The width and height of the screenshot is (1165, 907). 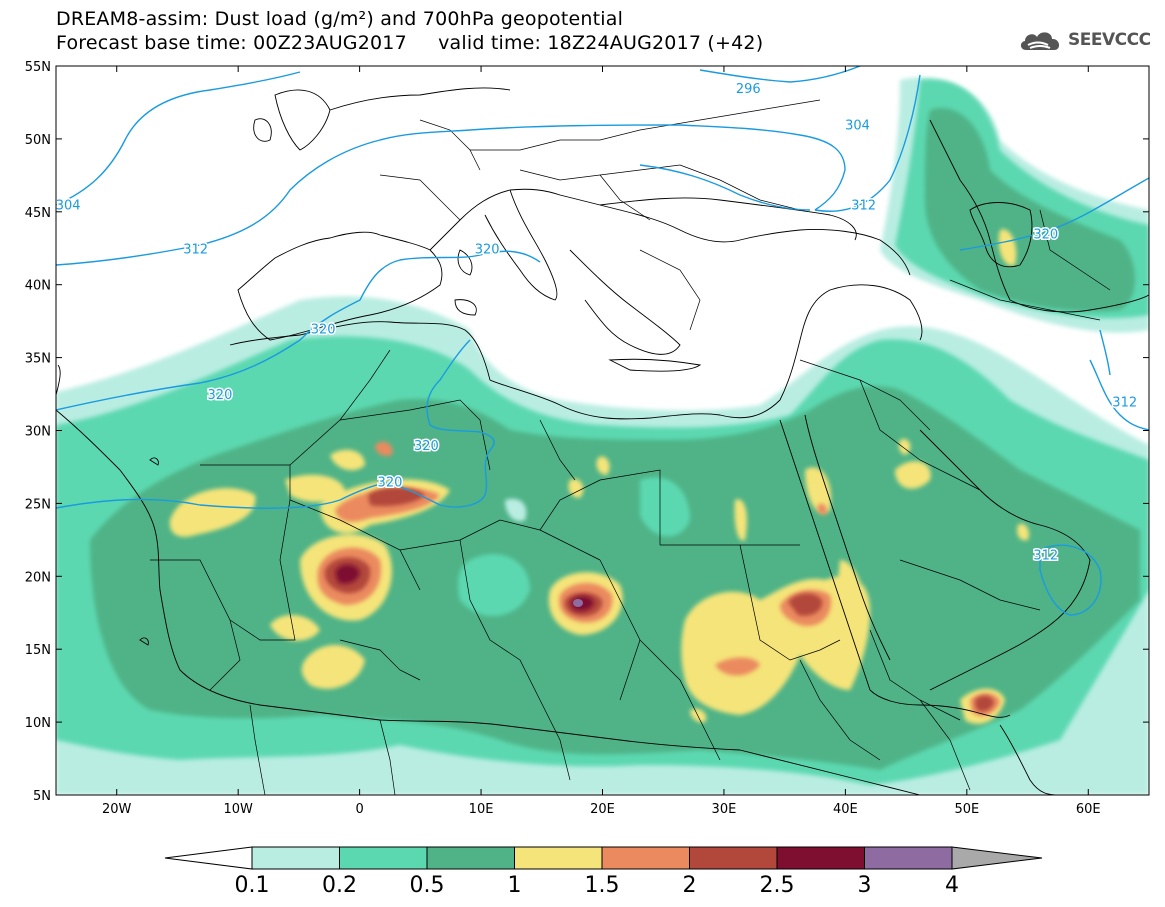 I want to click on colorbar-label: 3, so click(x=865, y=885).